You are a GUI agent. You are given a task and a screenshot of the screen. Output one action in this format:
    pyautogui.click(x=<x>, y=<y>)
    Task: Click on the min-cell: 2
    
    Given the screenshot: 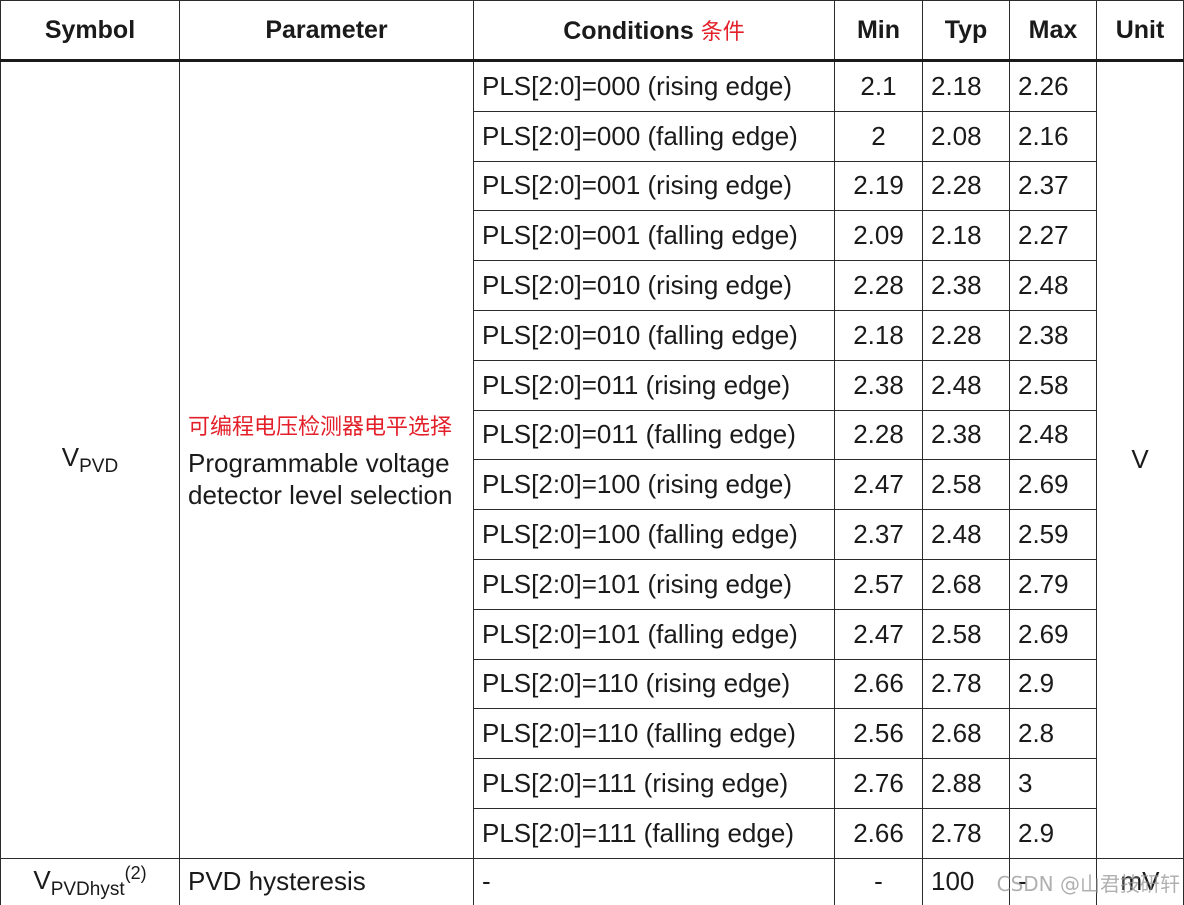 What is the action you would take?
    pyautogui.click(x=878, y=136)
    